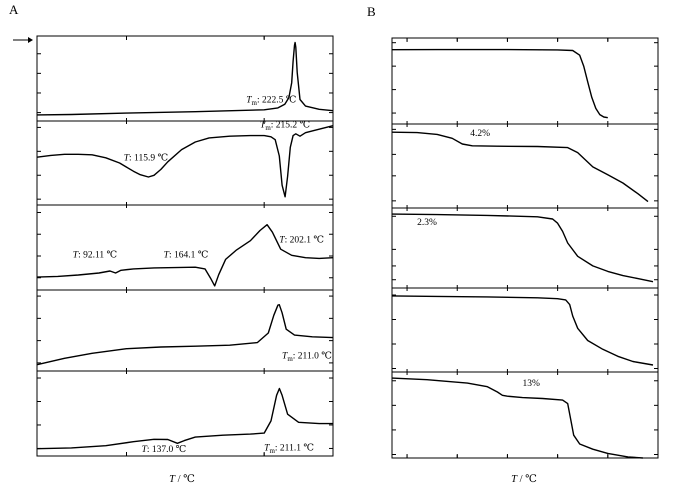 Image resolution: width=687 pixels, height=487 pixels. What do you see at coordinates (522, 330) in the screenshot?
I see `series-line-b-d` at bounding box center [522, 330].